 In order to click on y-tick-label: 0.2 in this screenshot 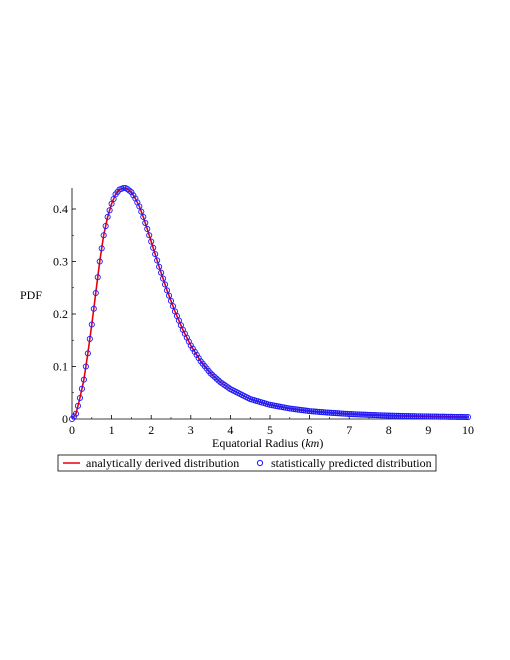, I will do `click(60, 314)`.